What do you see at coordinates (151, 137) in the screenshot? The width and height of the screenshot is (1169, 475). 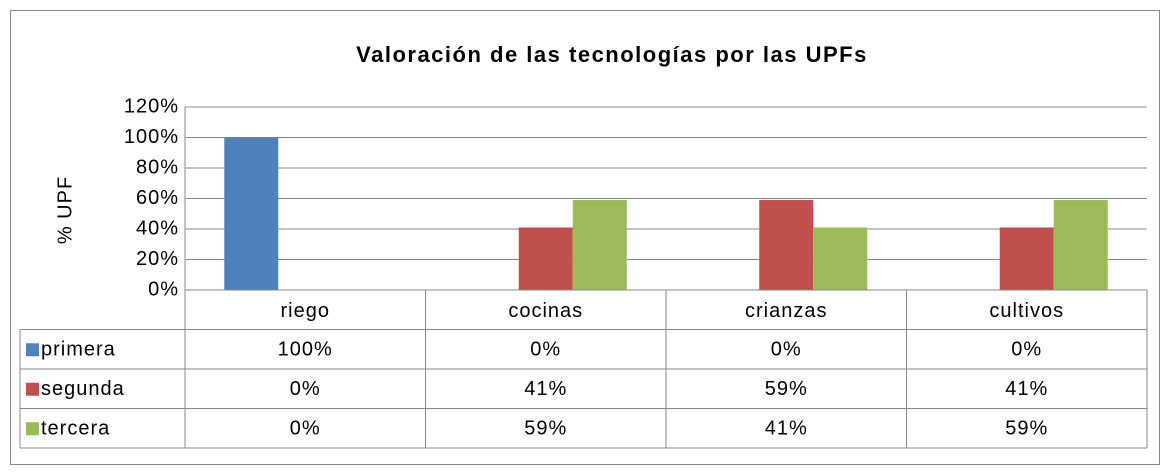 I see `y-tick-label: 100%` at bounding box center [151, 137].